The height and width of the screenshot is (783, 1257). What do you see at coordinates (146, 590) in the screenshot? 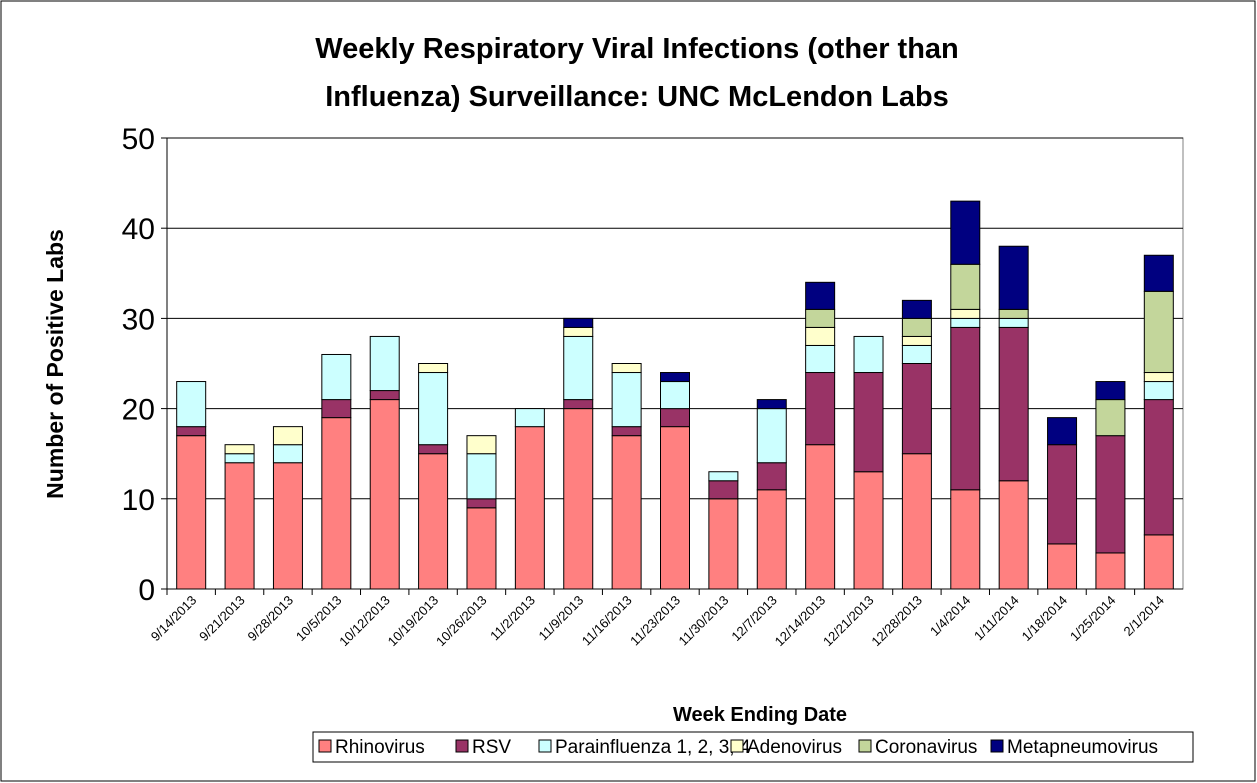
I see `y-tick-label: 0` at bounding box center [146, 590].